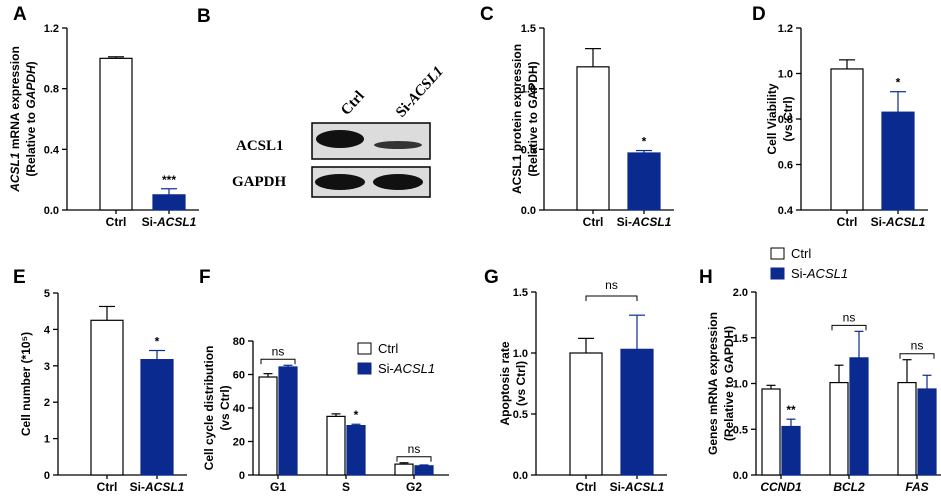 This screenshot has width=941, height=499. I want to click on panel-label-a: A, so click(20, 14).